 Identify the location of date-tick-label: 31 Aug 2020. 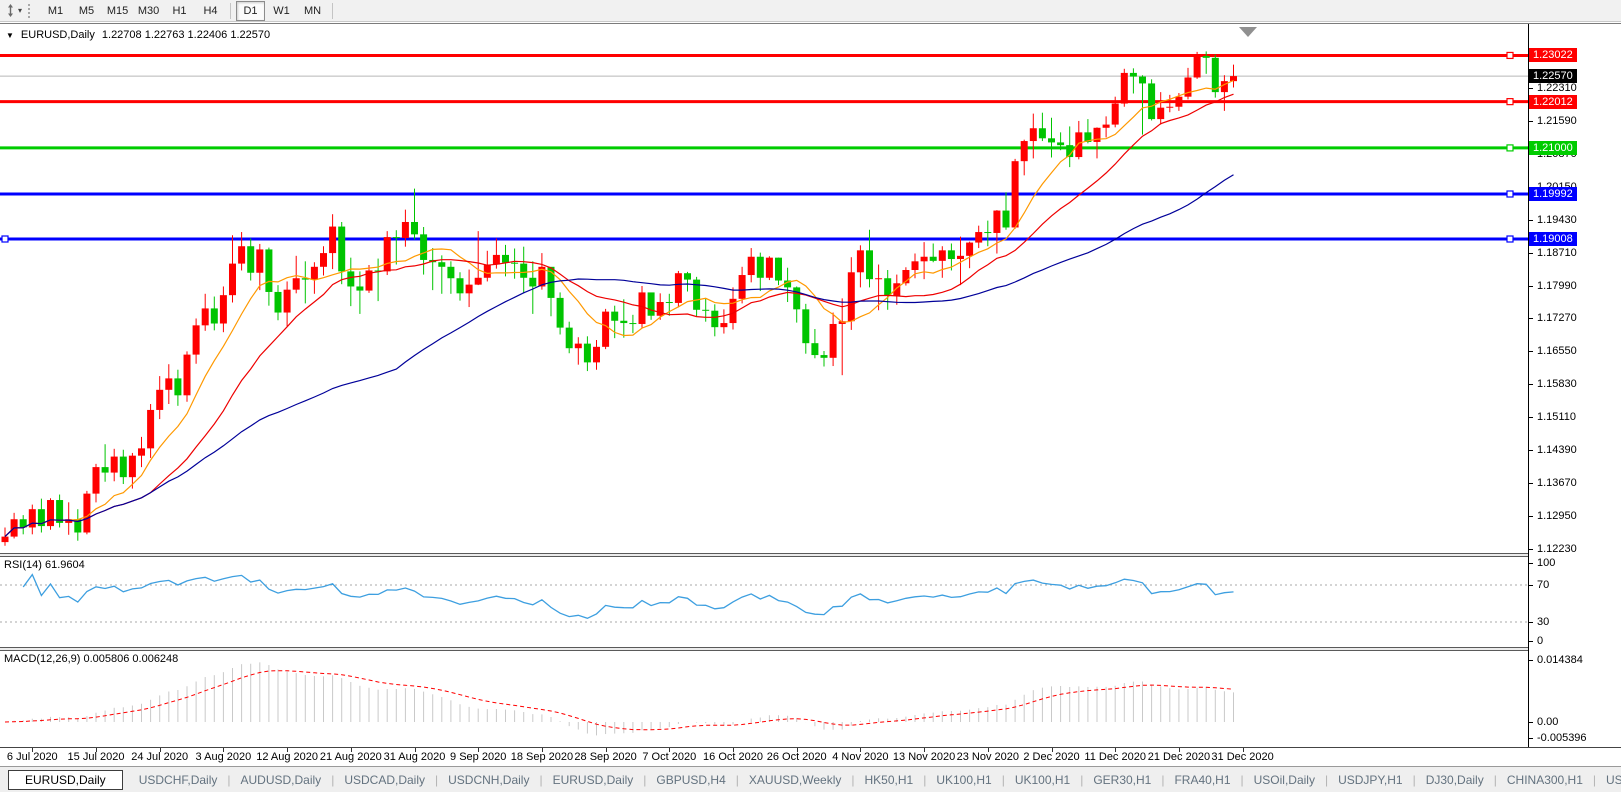
(414, 757).